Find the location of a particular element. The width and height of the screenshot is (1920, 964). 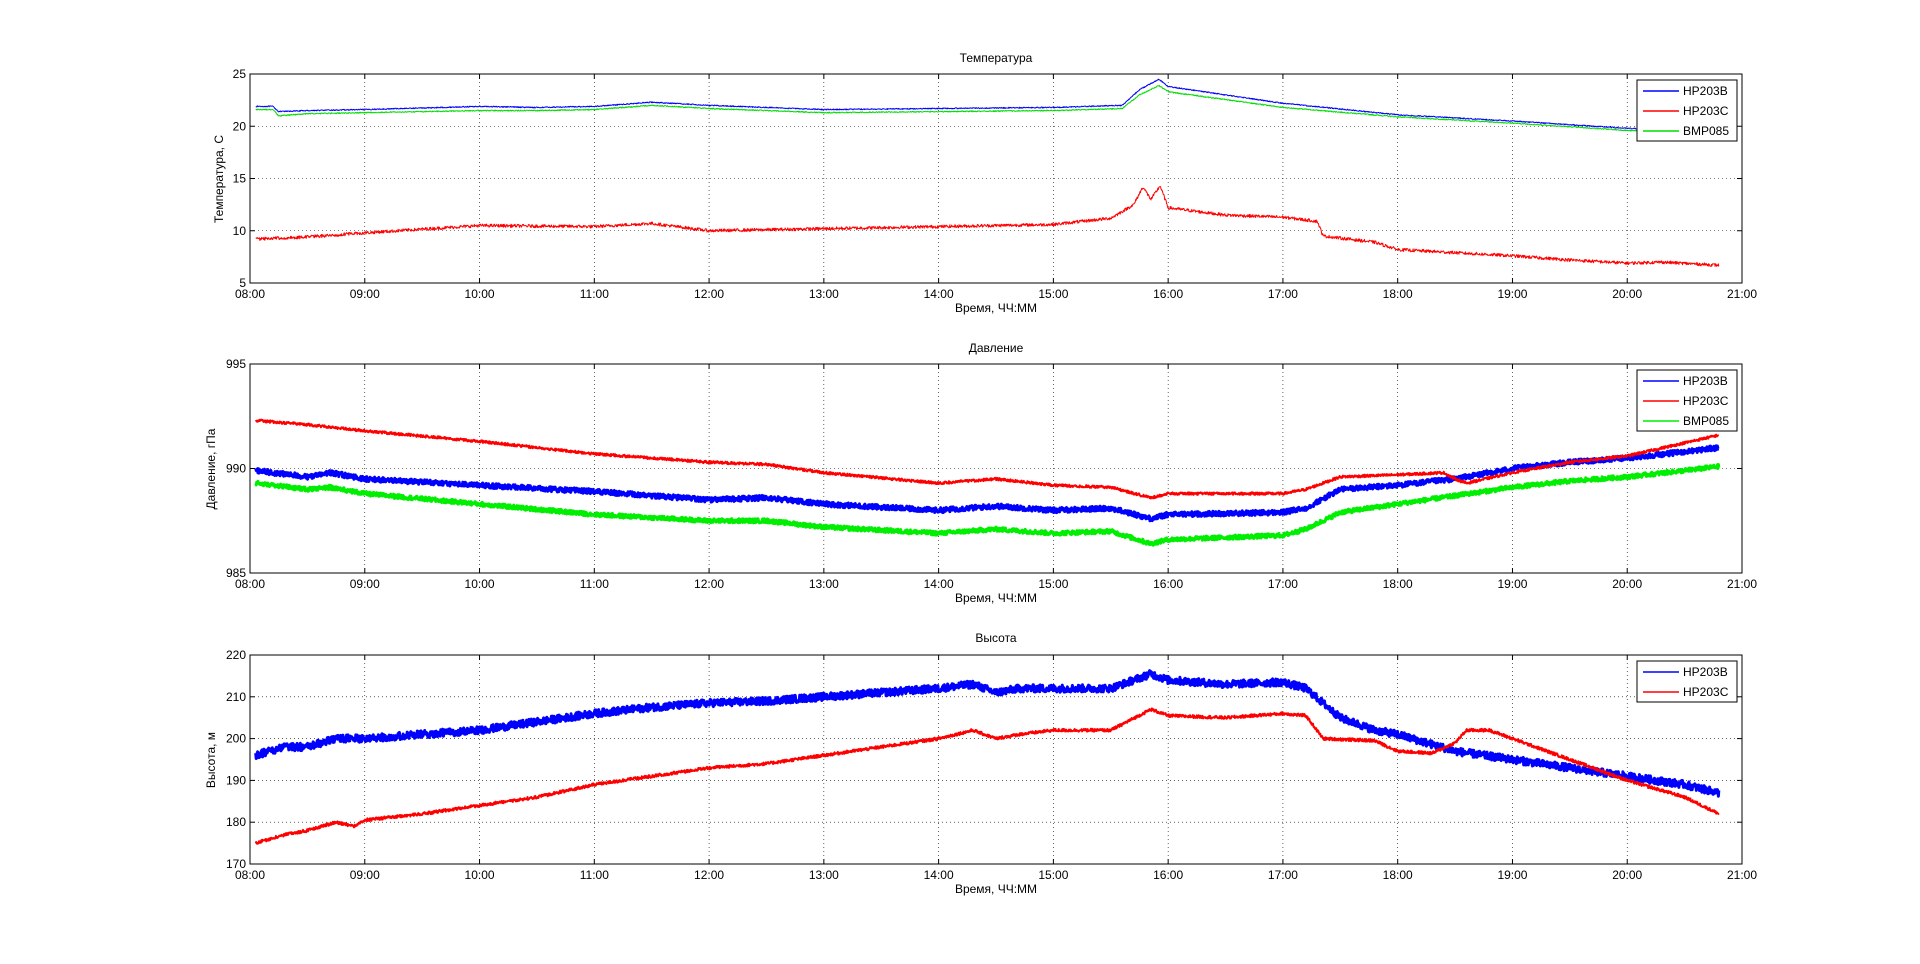

pressure-series-hp203c is located at coordinates (987, 459).